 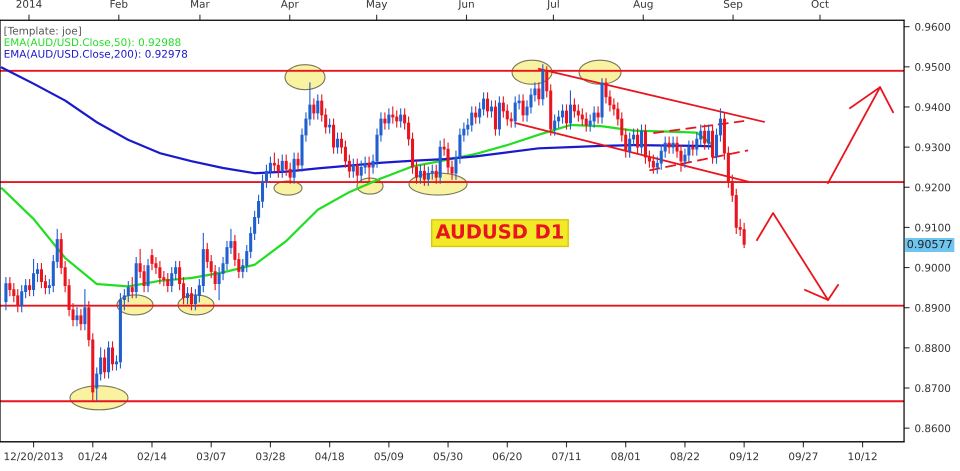 What do you see at coordinates (932, 428) in the screenshot?
I see `y-tick-label: 0.8600` at bounding box center [932, 428].